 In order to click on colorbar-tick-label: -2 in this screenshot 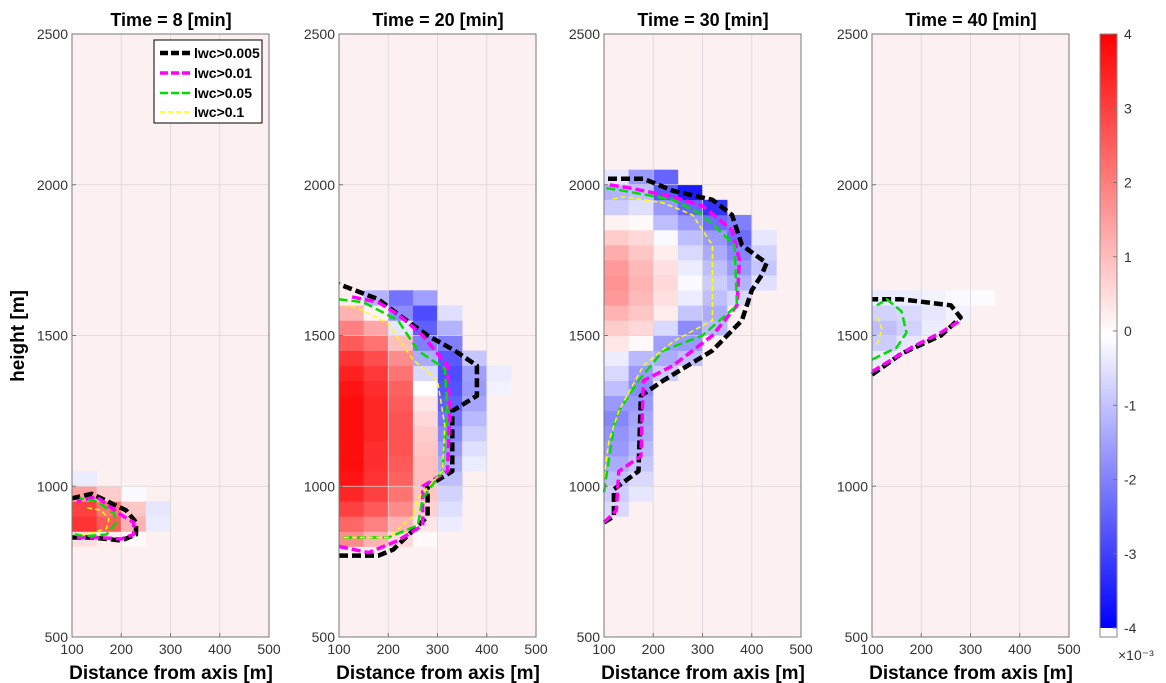, I will do `click(1130, 480)`.